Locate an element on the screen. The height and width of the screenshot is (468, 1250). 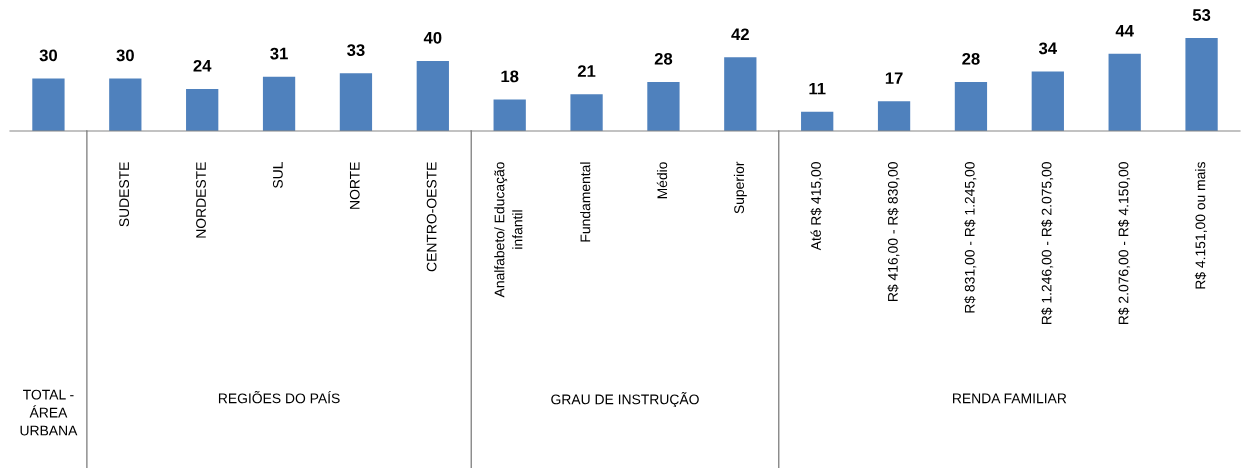
x-tick-label: R$ 4.151,00 ou mais is located at coordinates (1200, 225).